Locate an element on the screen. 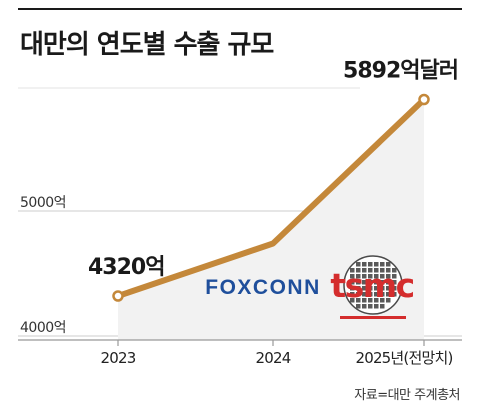 This screenshot has width=480, height=420. y-tick-label: 4000억 is located at coordinates (43, 328).